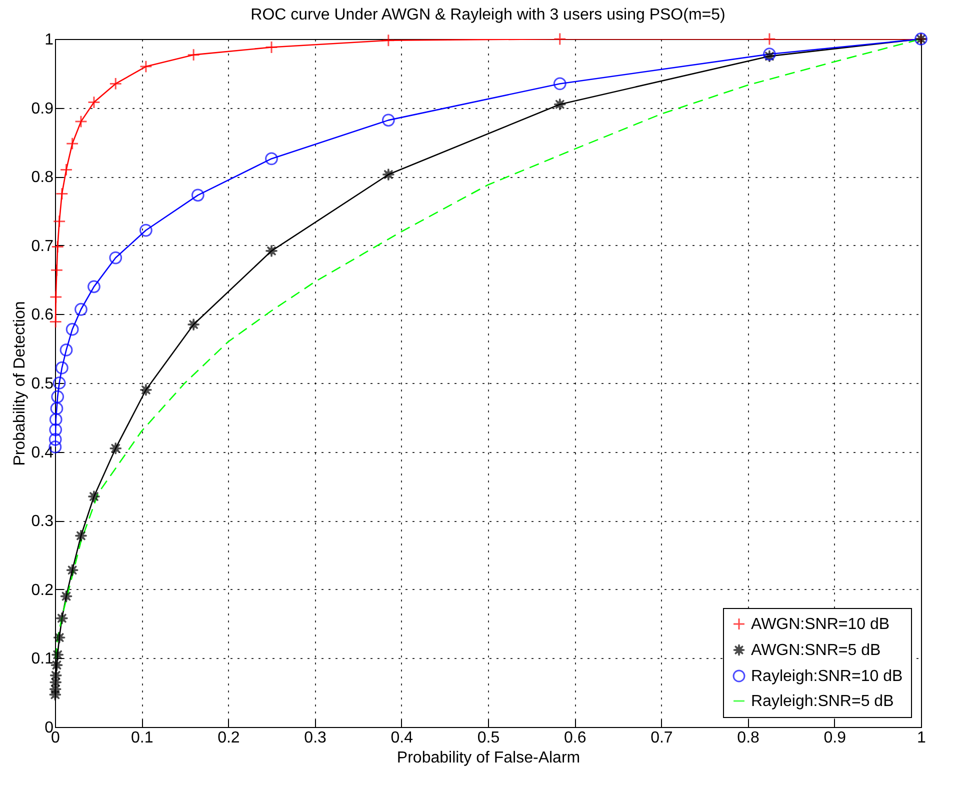 The width and height of the screenshot is (967, 808). I want to click on y-tick-label: 0.4, so click(42, 453).